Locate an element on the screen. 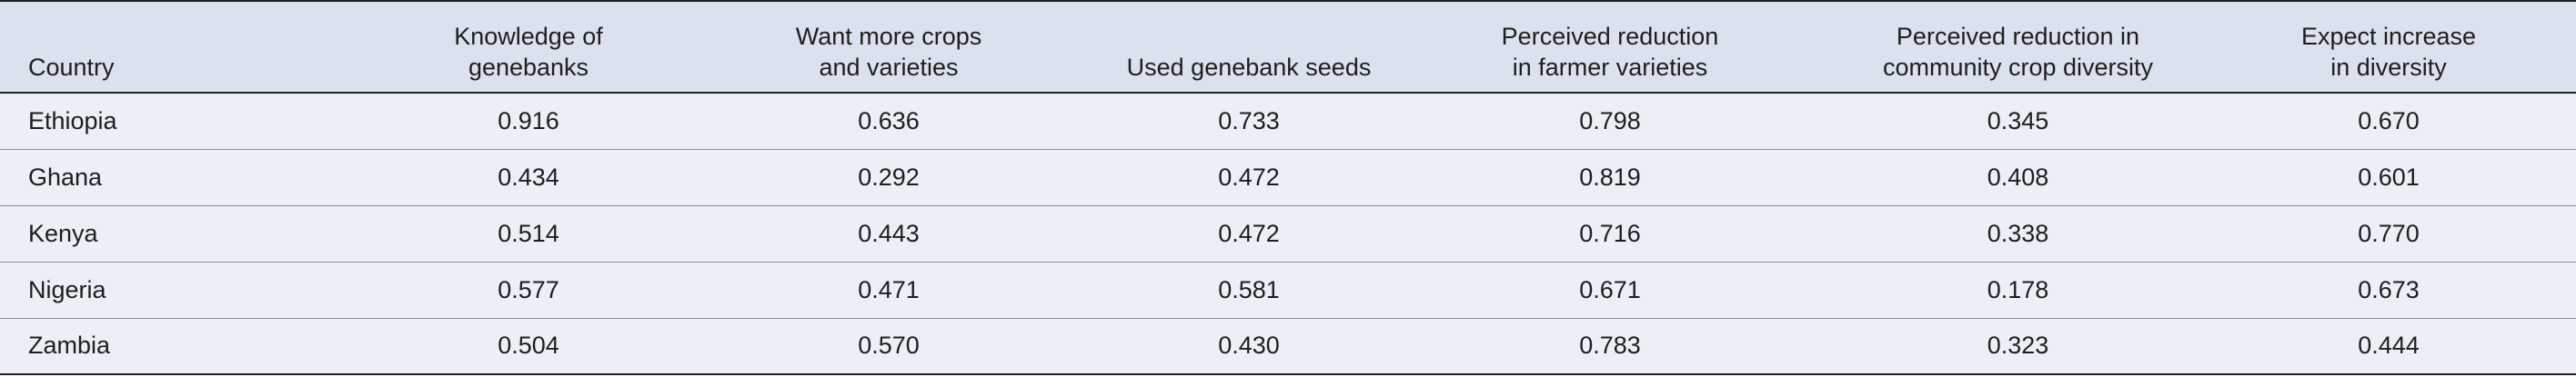 The image size is (2576, 377). value-cell: 0.504 is located at coordinates (528, 346).